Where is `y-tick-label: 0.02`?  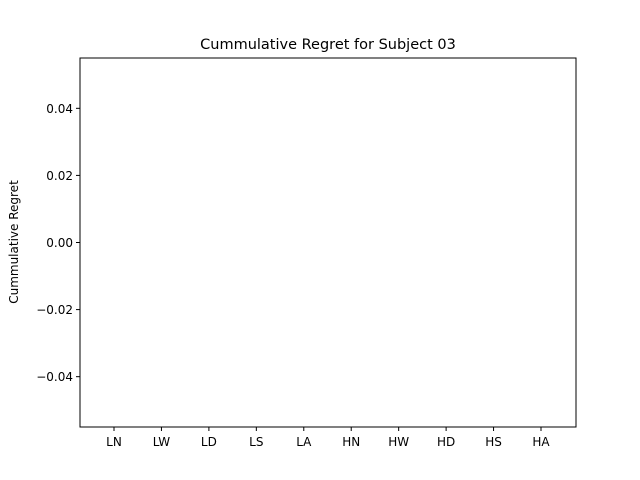
y-tick-label: 0.02 is located at coordinates (59, 176).